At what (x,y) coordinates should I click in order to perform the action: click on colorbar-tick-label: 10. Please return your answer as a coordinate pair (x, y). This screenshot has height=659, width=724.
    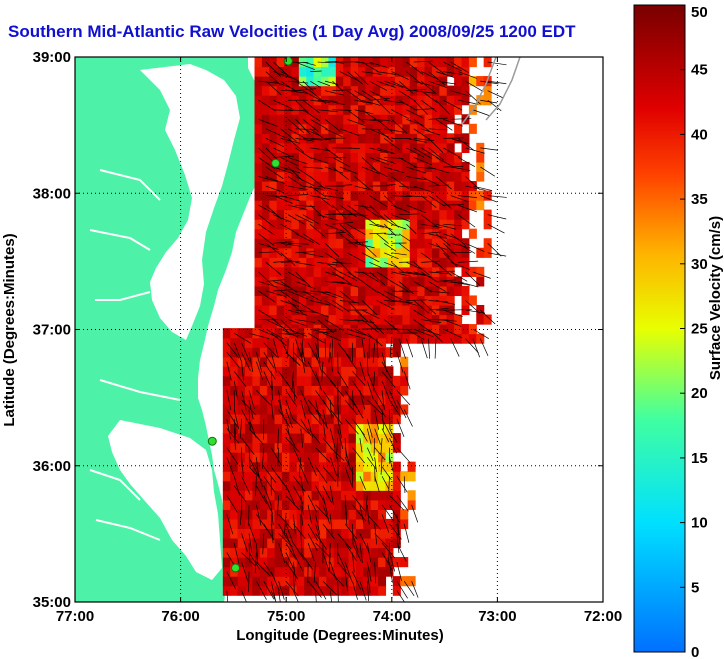
    Looking at the image, I should click on (699, 523).